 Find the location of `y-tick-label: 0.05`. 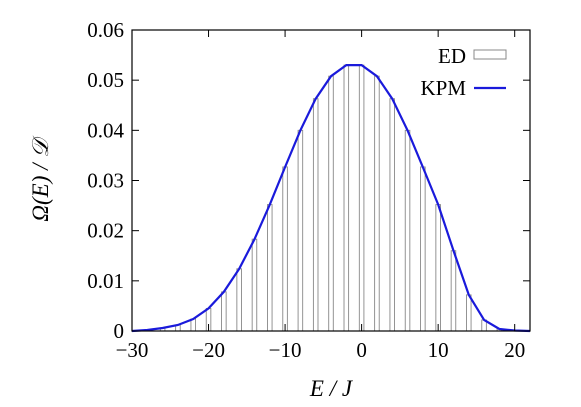

y-tick-label: 0.05 is located at coordinates (105, 80).